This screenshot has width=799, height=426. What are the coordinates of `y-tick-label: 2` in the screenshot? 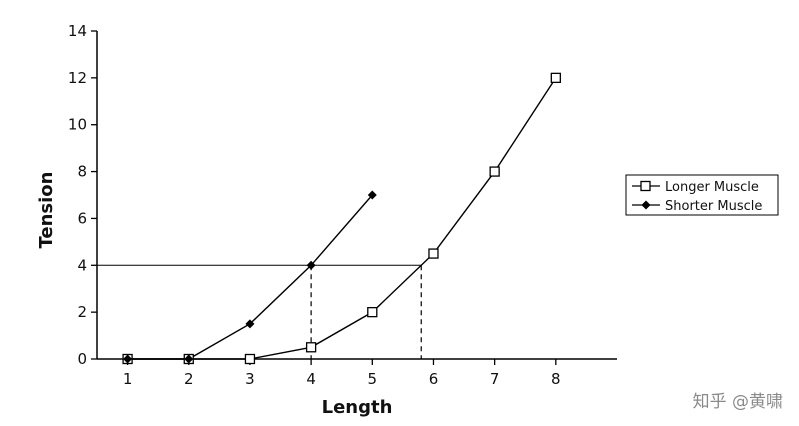 It's located at (82, 312).